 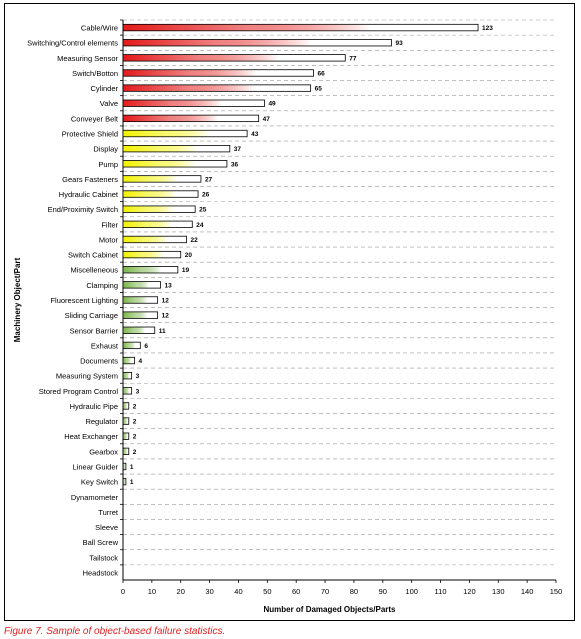 What do you see at coordinates (209, 179) in the screenshot?
I see `data-label: 27` at bounding box center [209, 179].